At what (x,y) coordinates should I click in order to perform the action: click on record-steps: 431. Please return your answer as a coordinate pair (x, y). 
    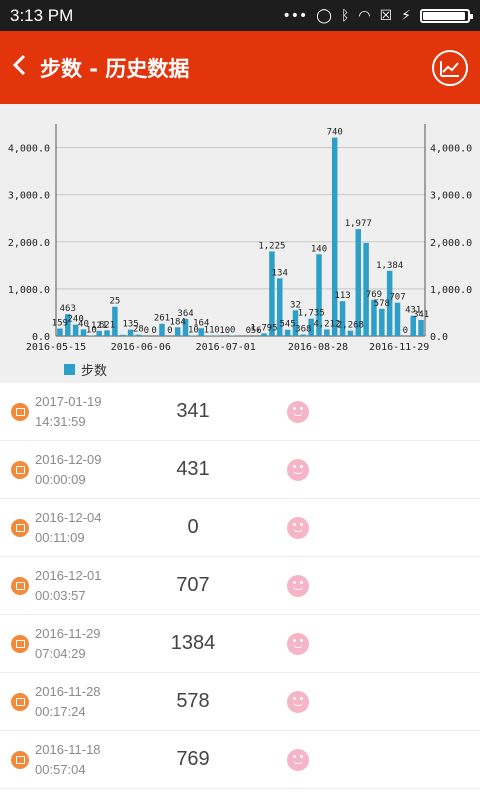
    Looking at the image, I should click on (193, 469).